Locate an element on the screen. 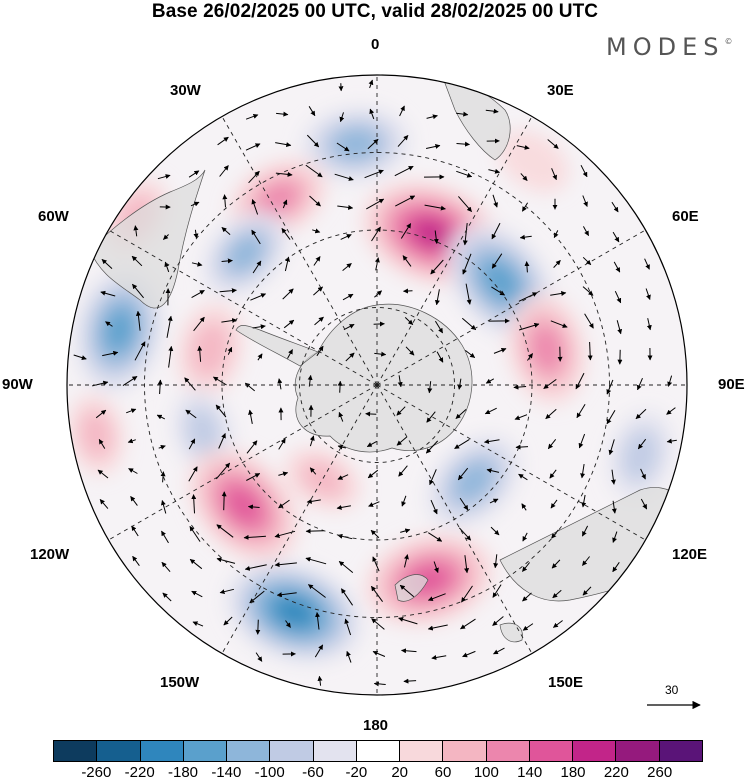  latitude-circle is located at coordinates (377, 385).